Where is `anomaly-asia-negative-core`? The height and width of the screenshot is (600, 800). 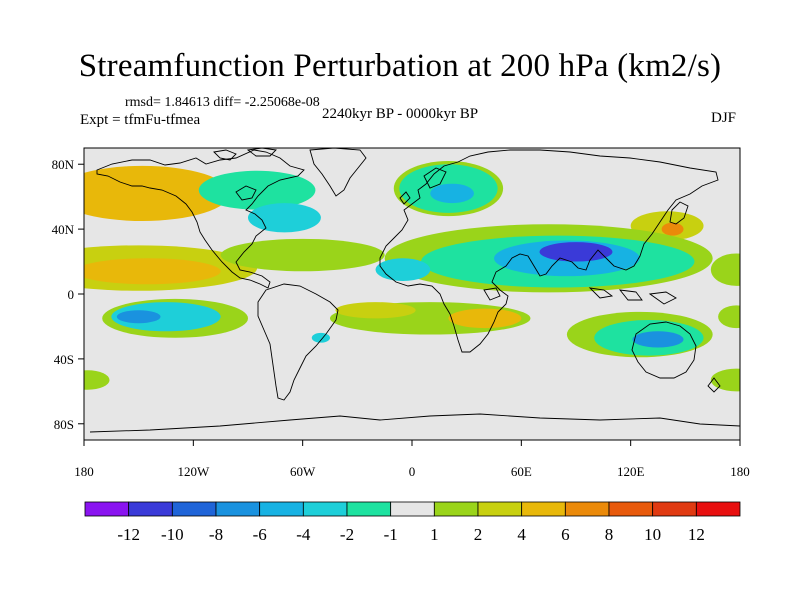 anomaly-asia-negative-core is located at coordinates (576, 252).